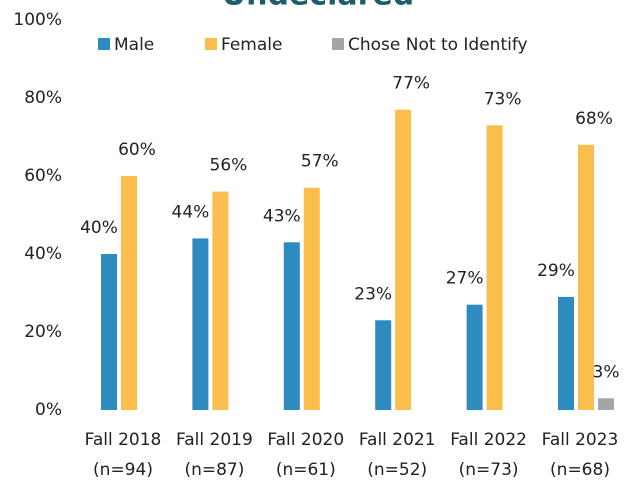  What do you see at coordinates (320, 162) in the screenshot?
I see `value-label: 57%` at bounding box center [320, 162].